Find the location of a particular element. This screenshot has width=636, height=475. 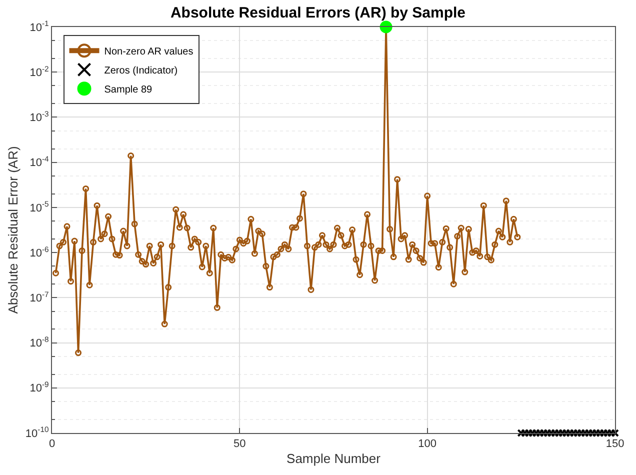

y-tick-label: 10$^{-1}$ is located at coordinates (39, 26).